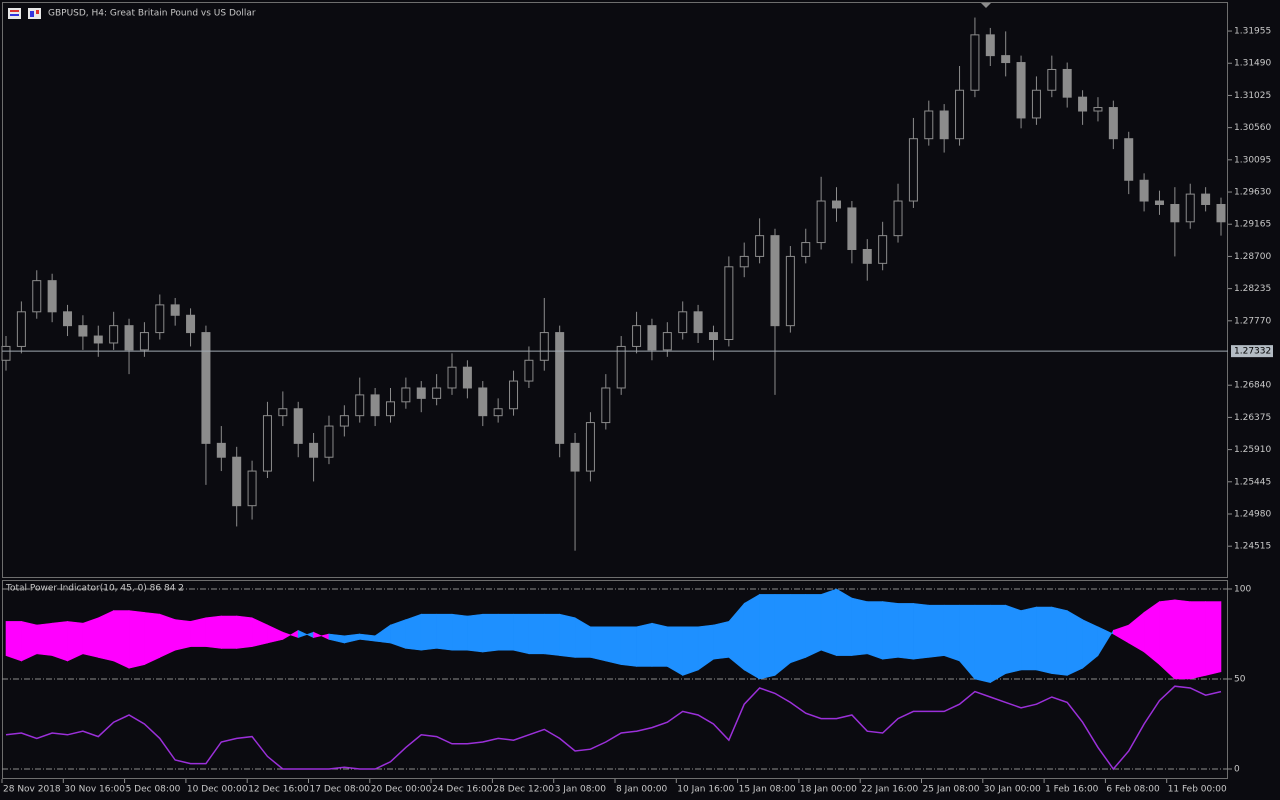  I want to click on x-tick-label: 30 Jan 00:00, so click(1012, 790).